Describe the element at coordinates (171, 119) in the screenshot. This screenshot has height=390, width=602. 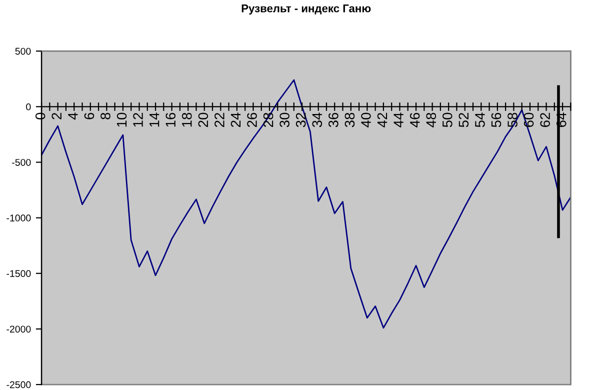
I see `x-tick-label: 16` at that location.